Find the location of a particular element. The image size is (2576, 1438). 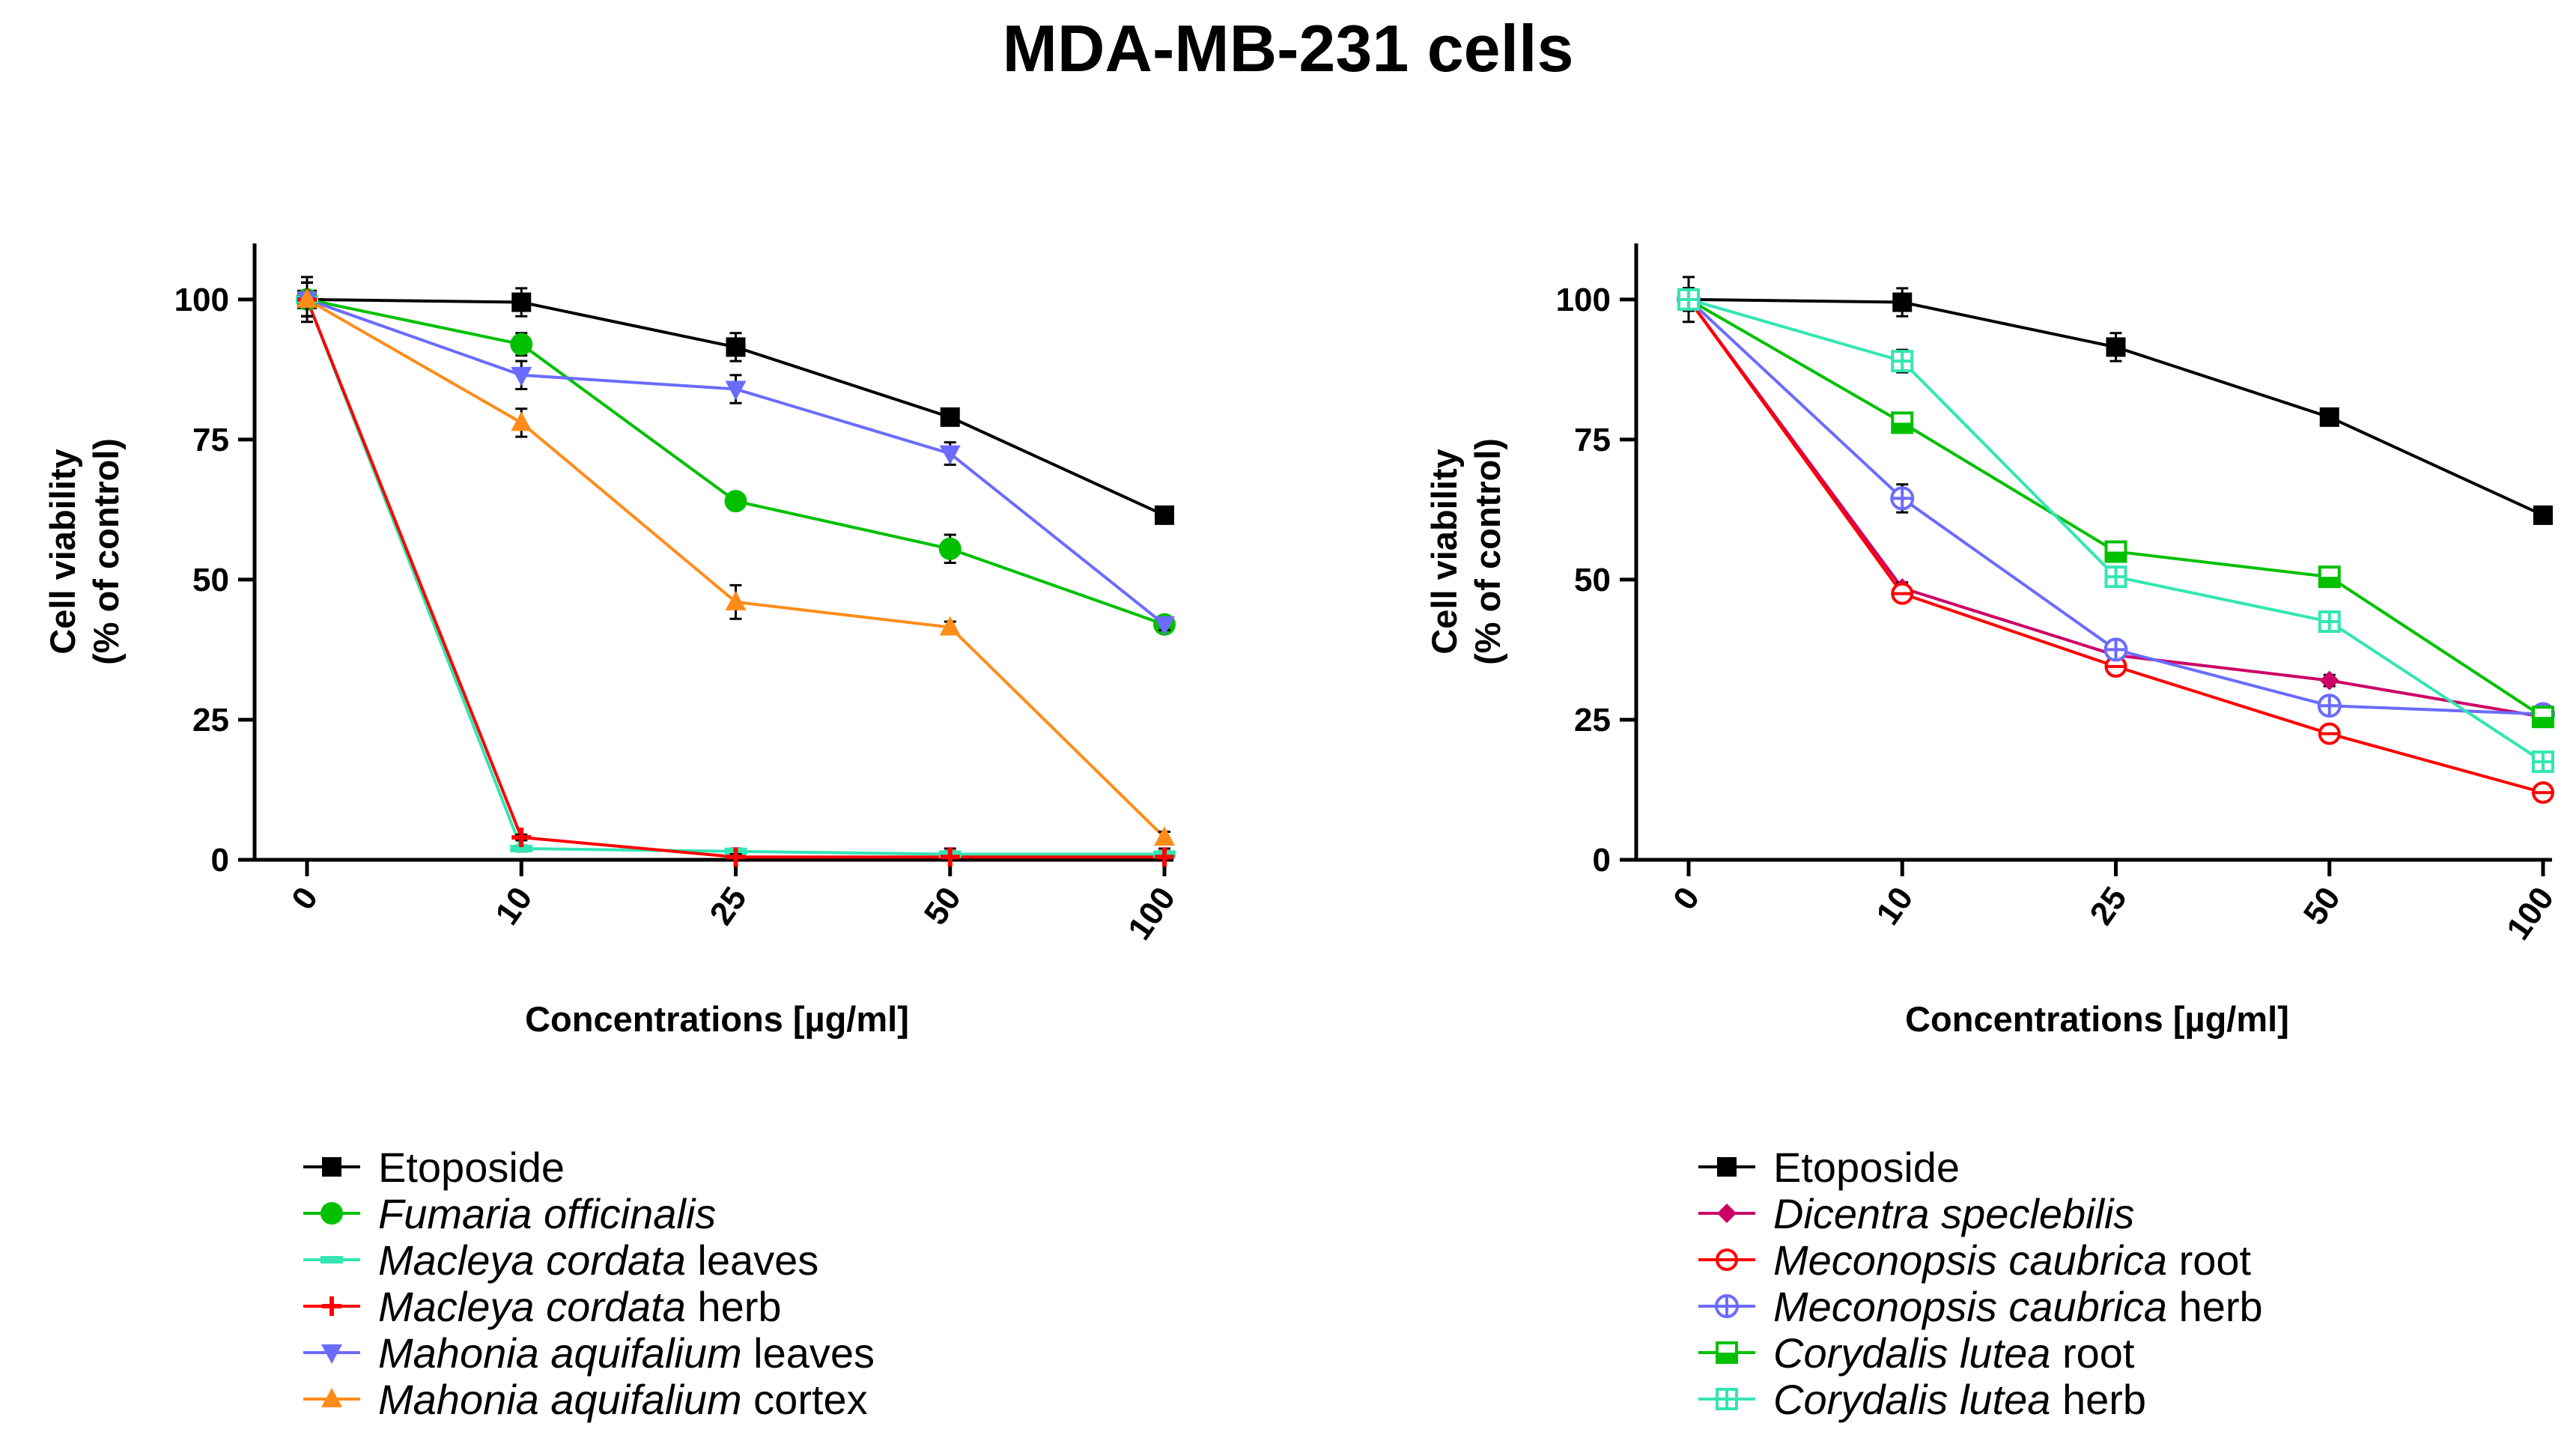

legend-item-corydalis-lutea-root: Corydalis lutea root is located at coordinates (1916, 1353).